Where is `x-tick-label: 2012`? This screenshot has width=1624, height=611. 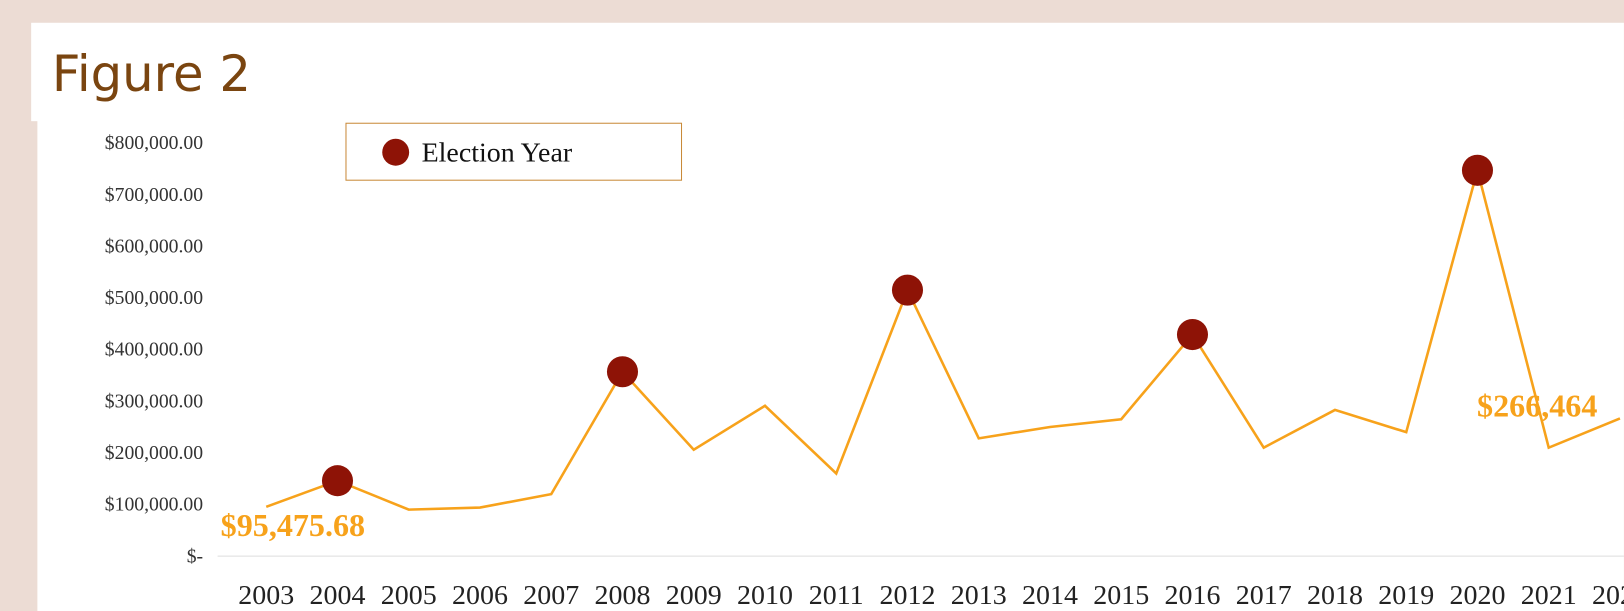 x-tick-label: 2012 is located at coordinates (908, 595).